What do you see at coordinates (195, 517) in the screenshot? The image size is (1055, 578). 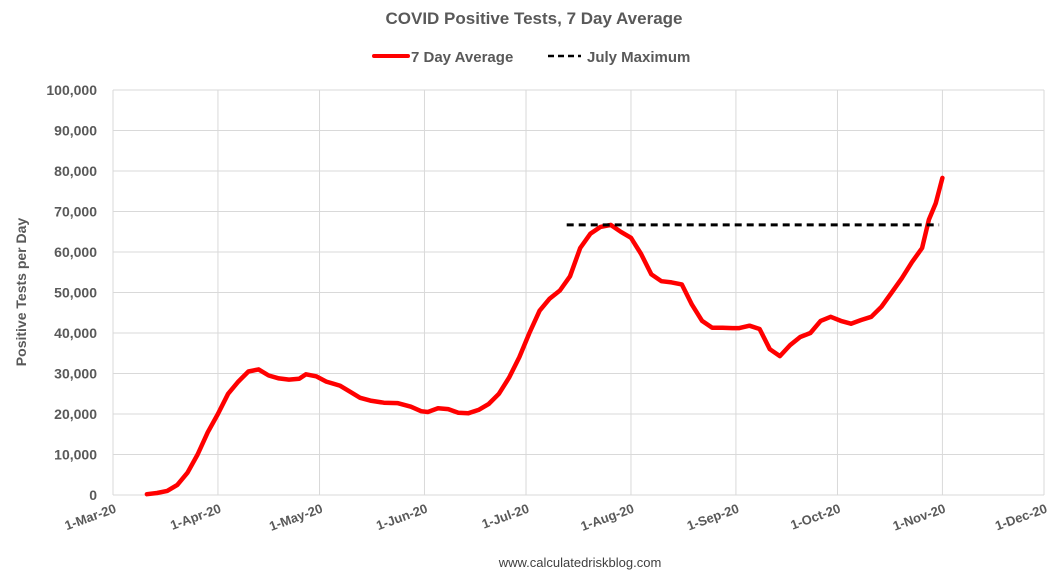 I see `x-tick-label: 1-Apr-20` at bounding box center [195, 517].